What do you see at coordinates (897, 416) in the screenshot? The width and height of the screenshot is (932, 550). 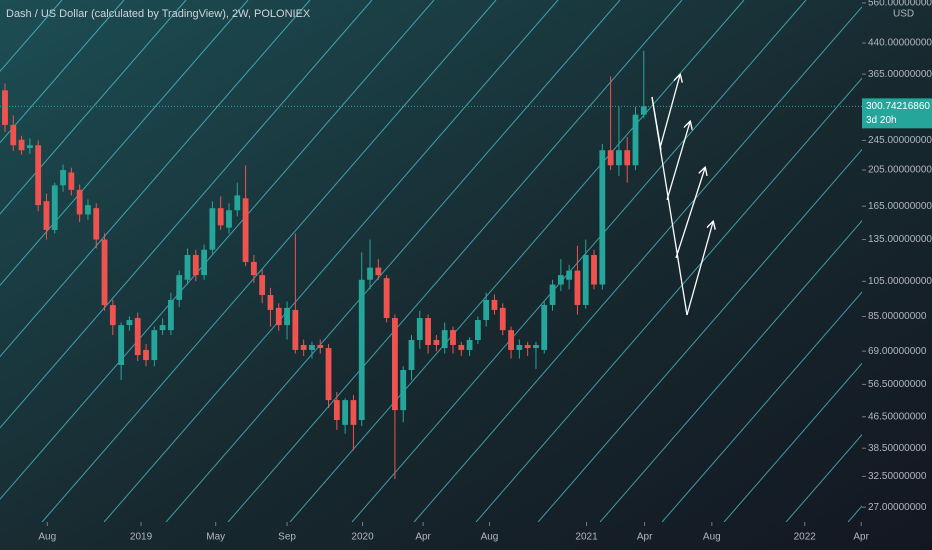 I see `y-tick-label: 46.50000000` at bounding box center [897, 416].